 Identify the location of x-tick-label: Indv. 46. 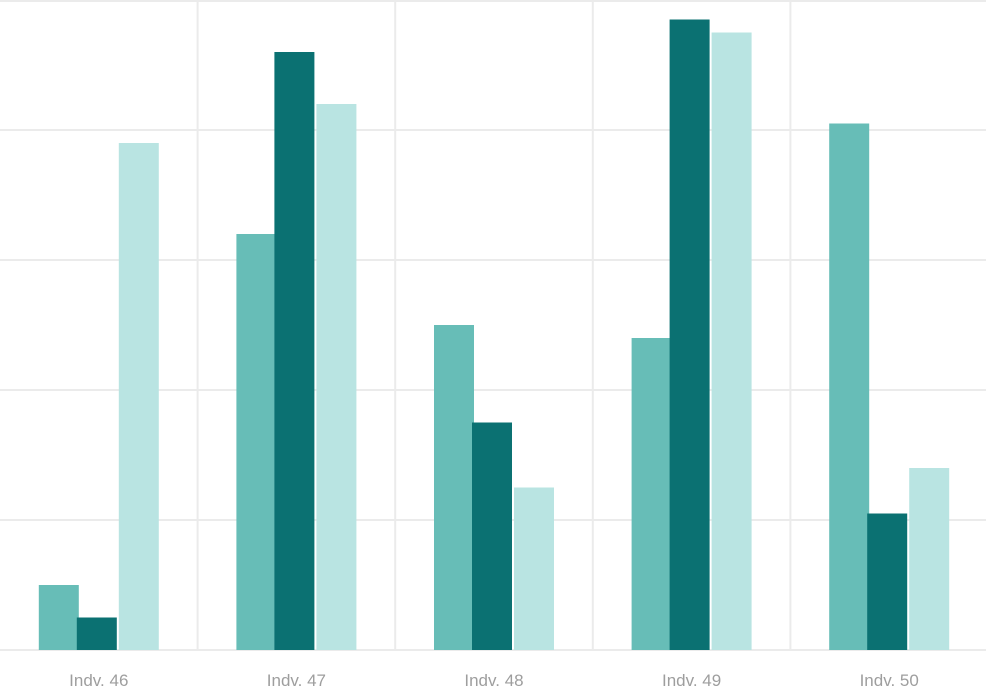
(98, 680).